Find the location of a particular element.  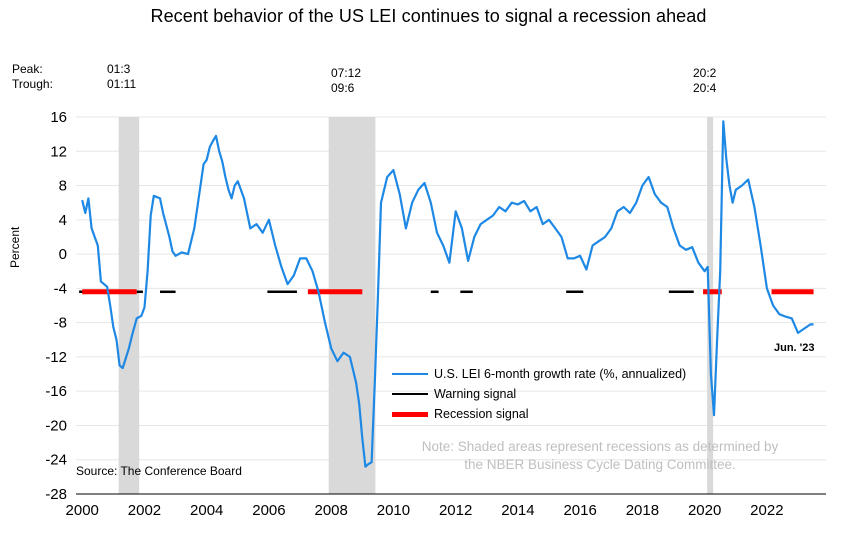

x-tick-label: 2016 is located at coordinates (579, 510).